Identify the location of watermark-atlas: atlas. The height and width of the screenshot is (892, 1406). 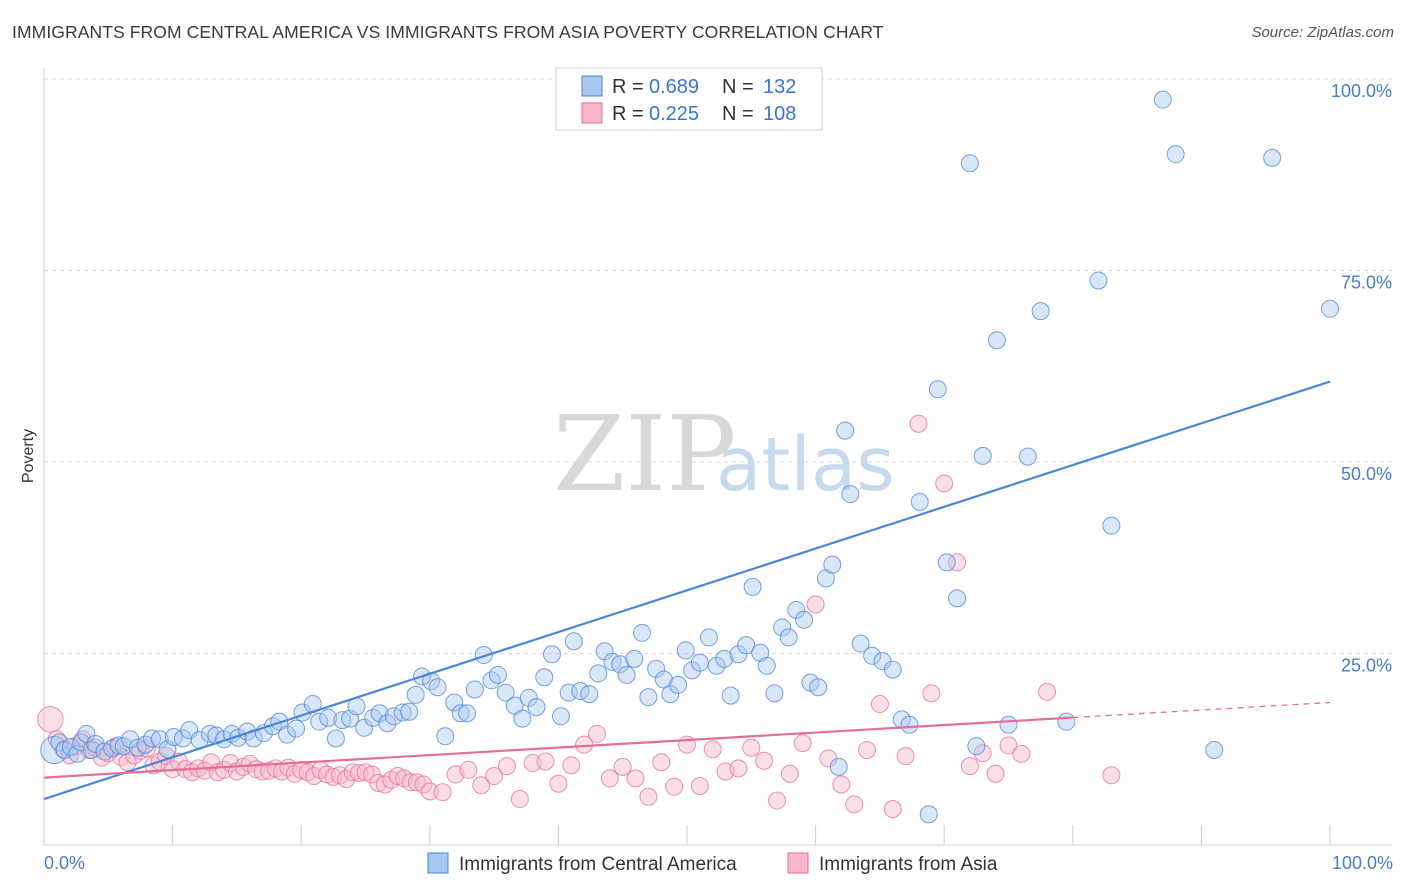
(805, 465).